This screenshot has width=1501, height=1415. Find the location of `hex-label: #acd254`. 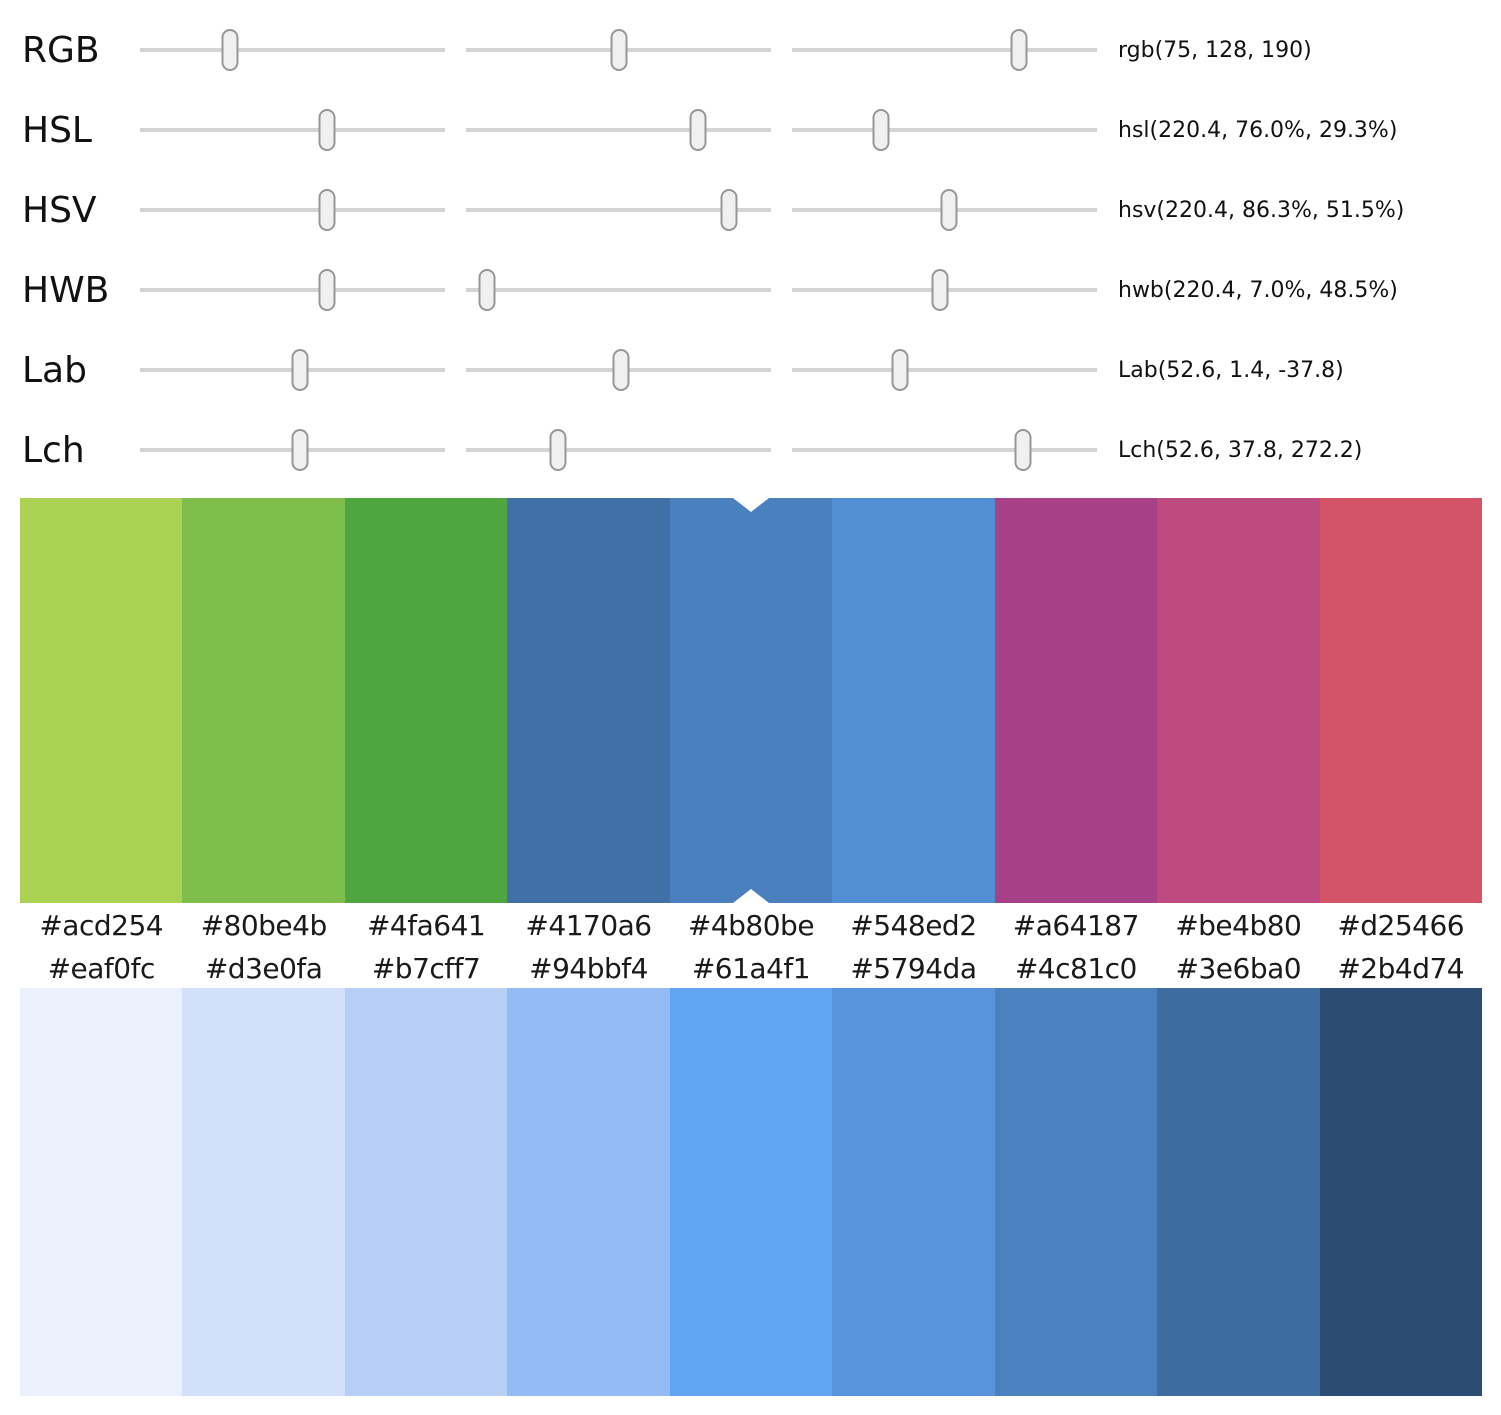

hex-label: #acd254 is located at coordinates (101, 925).